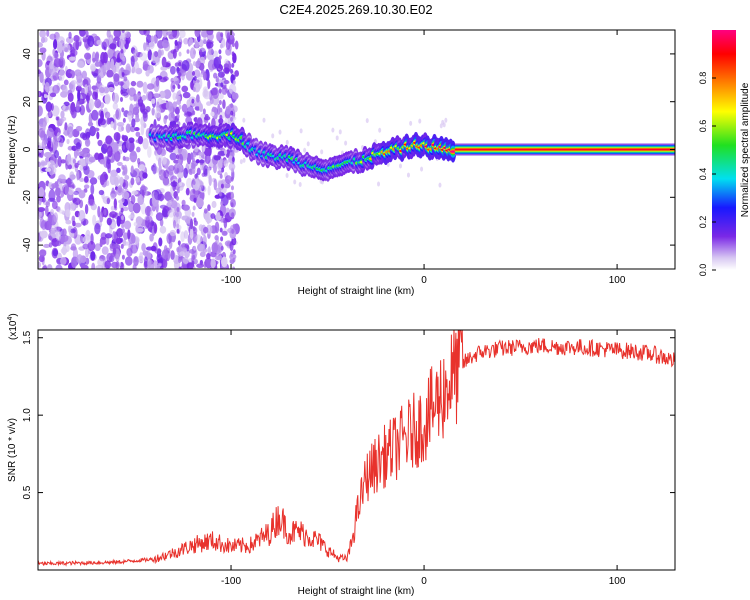 The height and width of the screenshot is (600, 750). I want to click on spectrogram-y-label: Frequency (Hz), so click(12, 150).